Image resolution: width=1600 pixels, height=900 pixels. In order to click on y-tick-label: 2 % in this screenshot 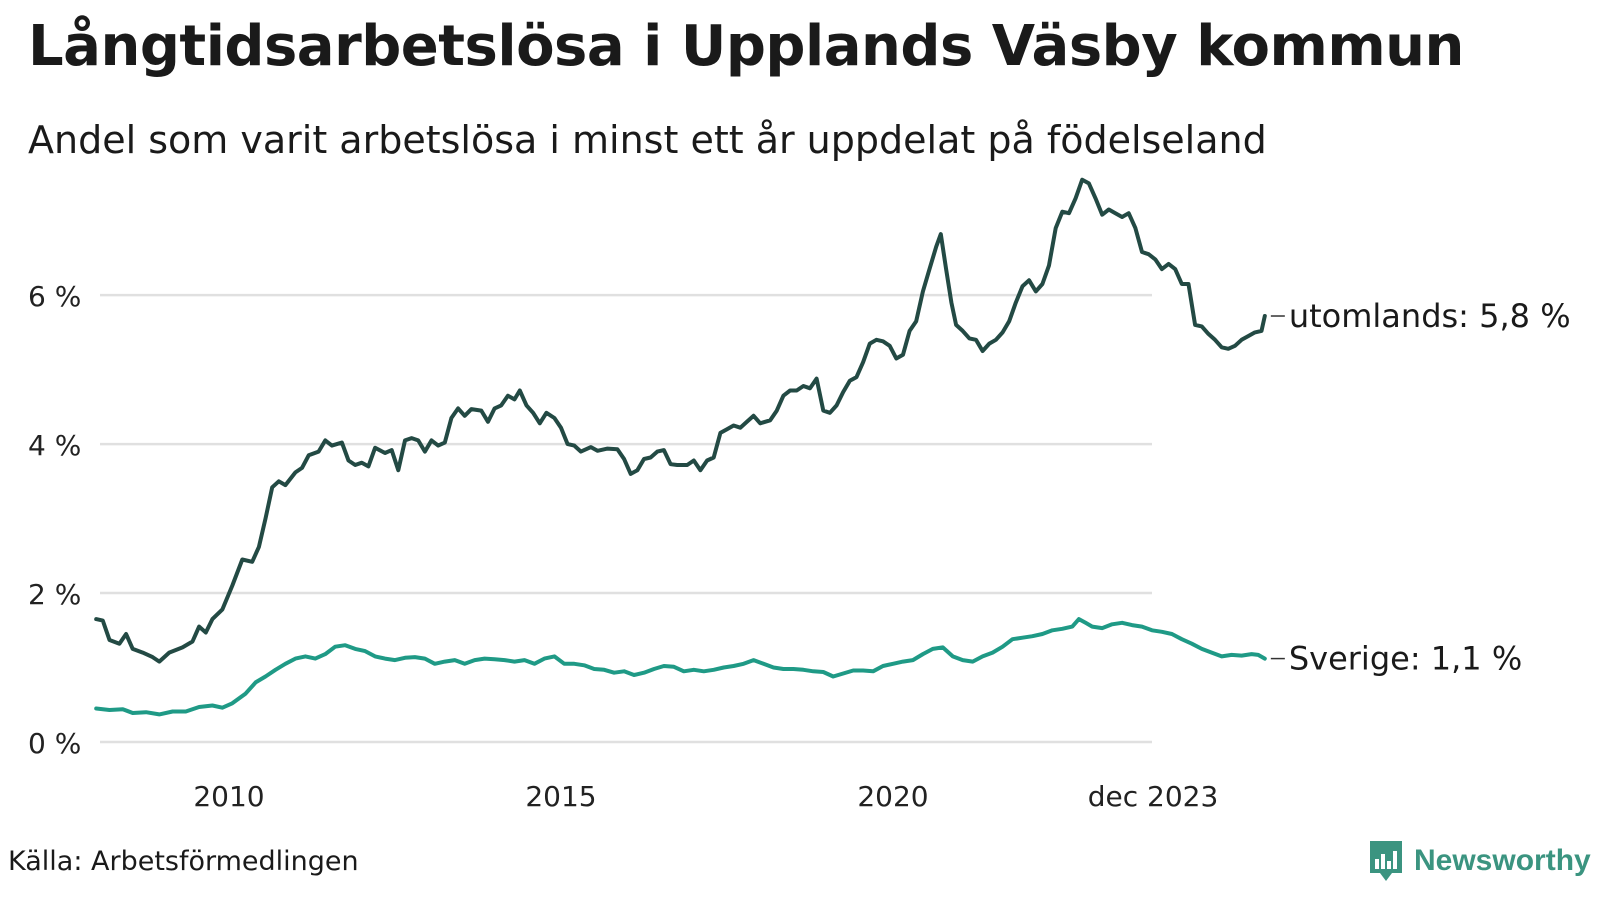, I will do `click(54, 594)`.